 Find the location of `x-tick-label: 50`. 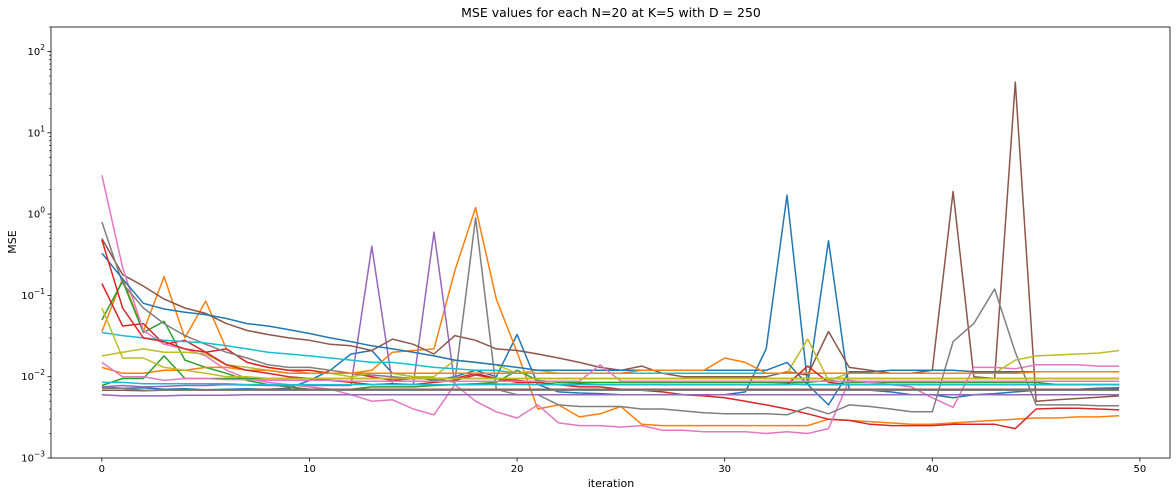

x-tick-label: 50 is located at coordinates (1140, 469).